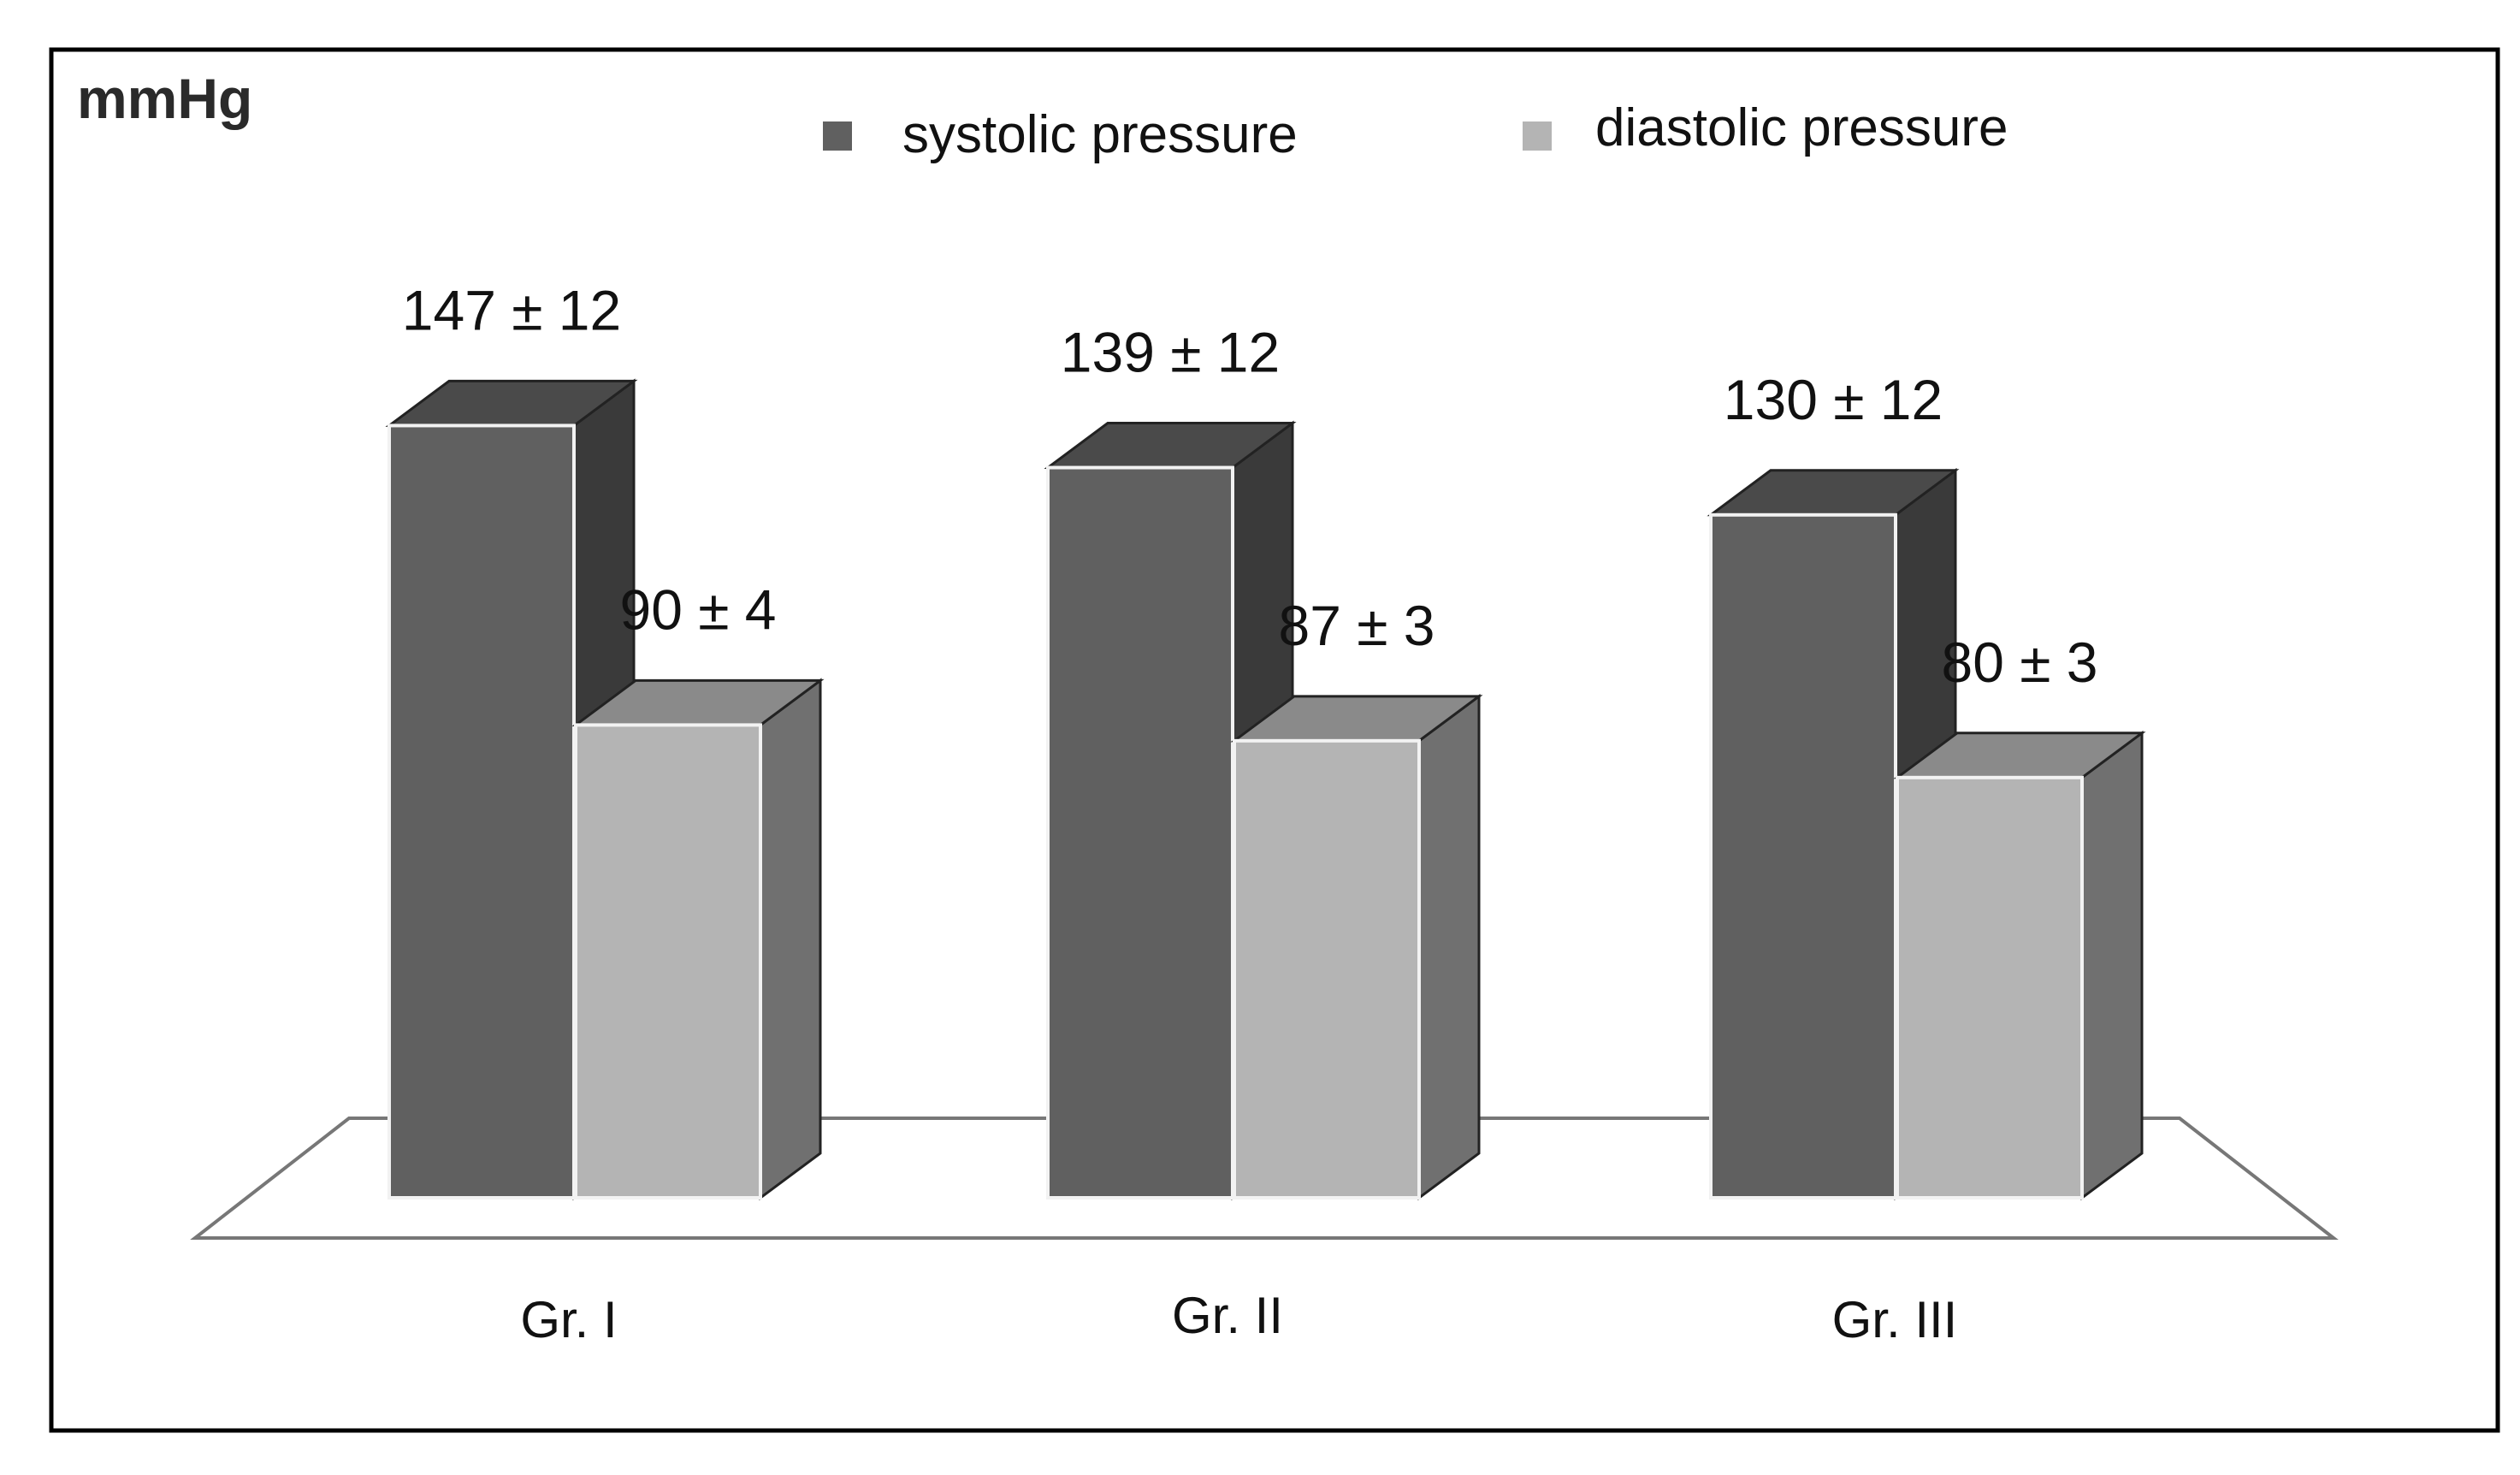  Describe the element at coordinates (1356, 625) in the screenshot. I see `value-label-diastolic-2: 87 ± 3` at that location.